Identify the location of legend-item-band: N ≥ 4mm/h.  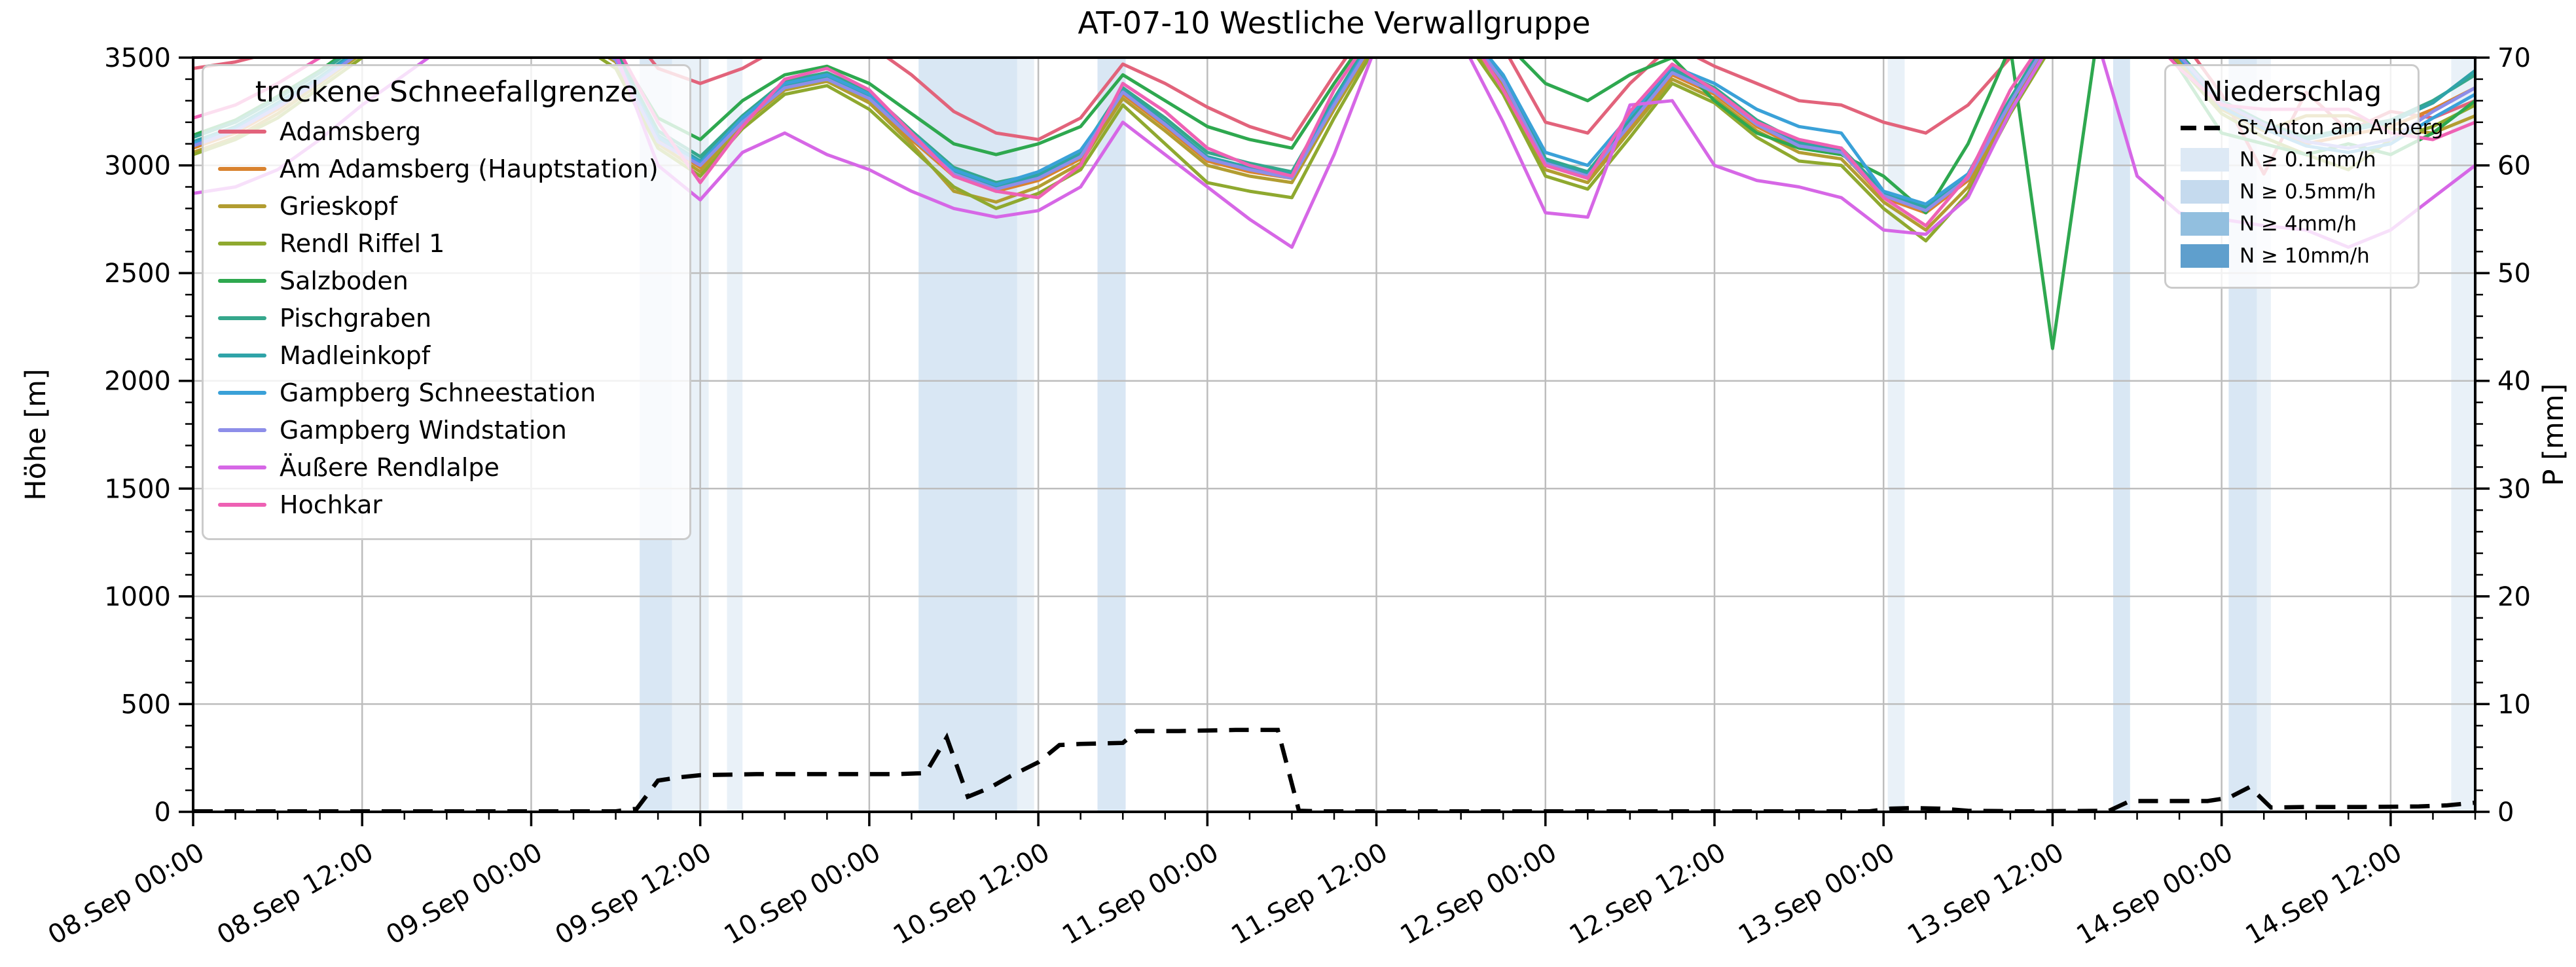
(2292, 224).